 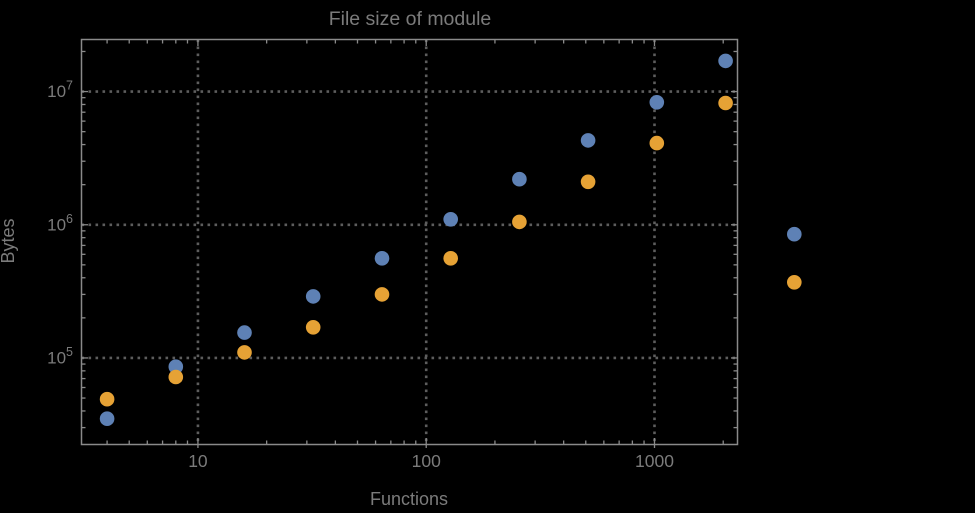 I want to click on y-tick-label: 10⁶, so click(x=60, y=223).